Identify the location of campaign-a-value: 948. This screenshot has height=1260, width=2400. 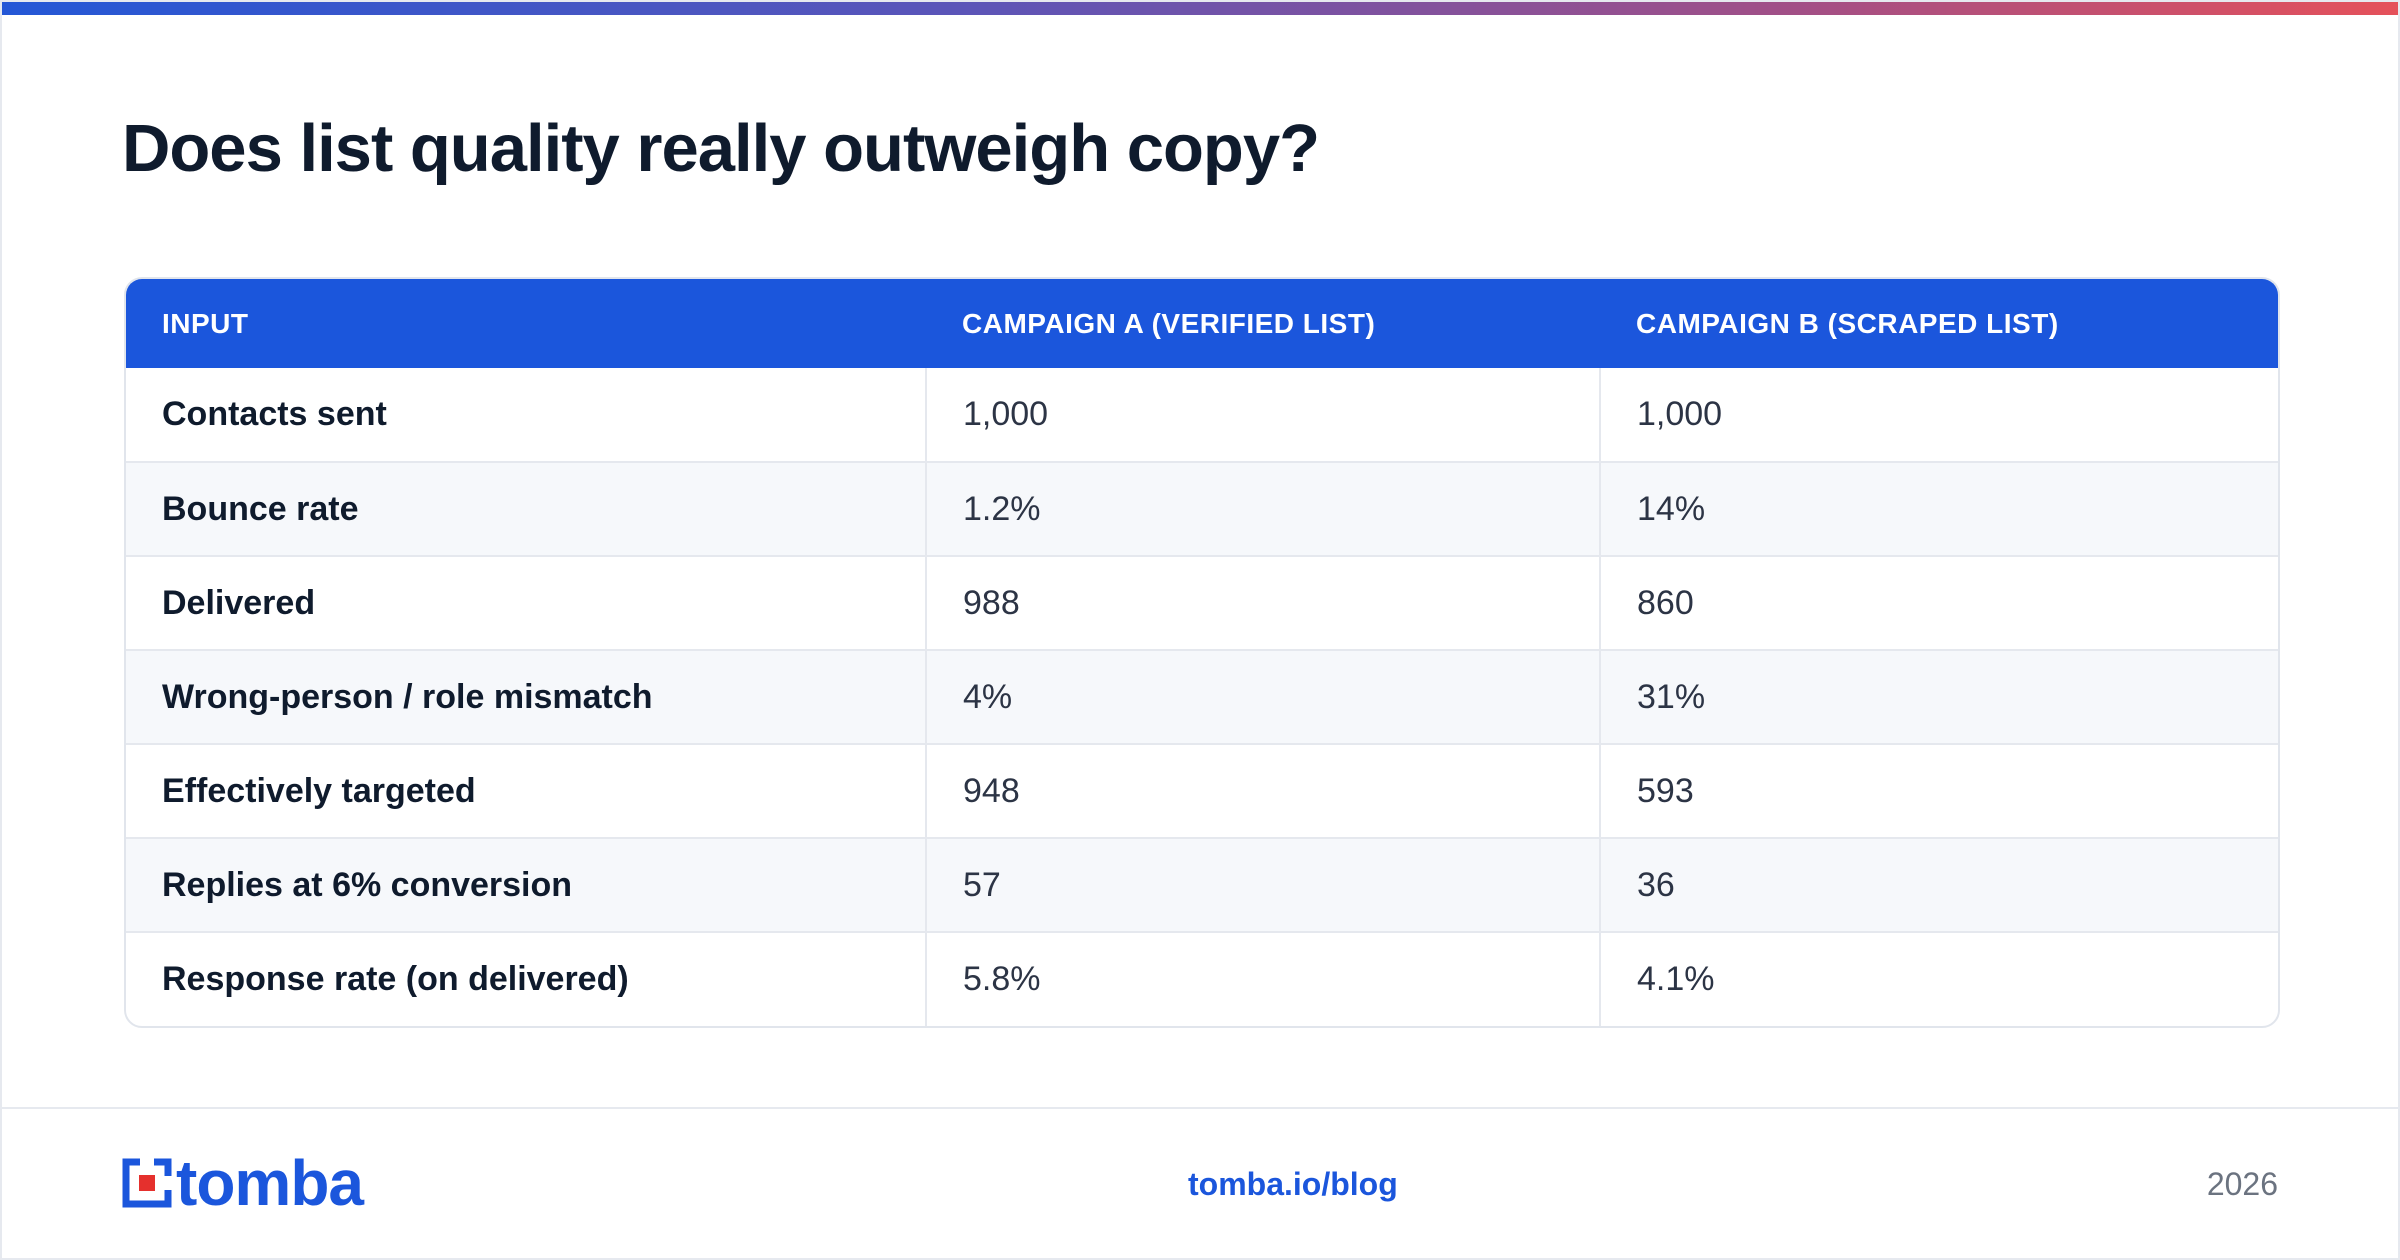
(1262, 790).